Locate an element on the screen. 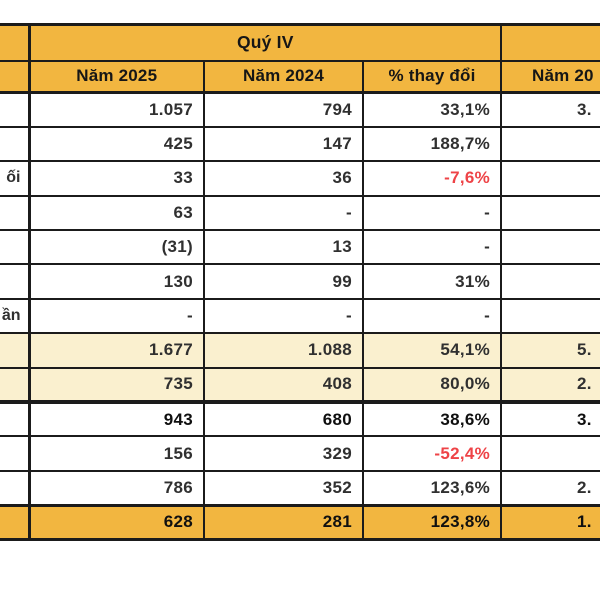  header-columns-row: Năm 2025 Năm 2024 % thay đổi Năm 20 is located at coordinates (300, 76).